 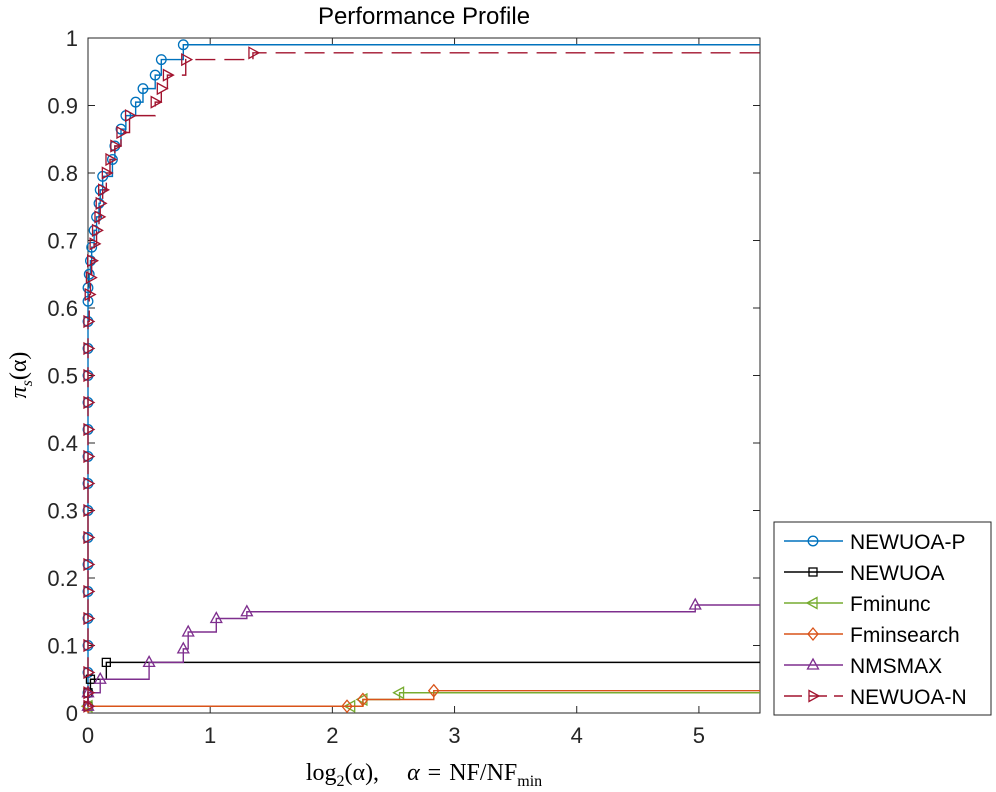 What do you see at coordinates (890, 604) in the screenshot?
I see `legend-label: Fminunc` at bounding box center [890, 604].